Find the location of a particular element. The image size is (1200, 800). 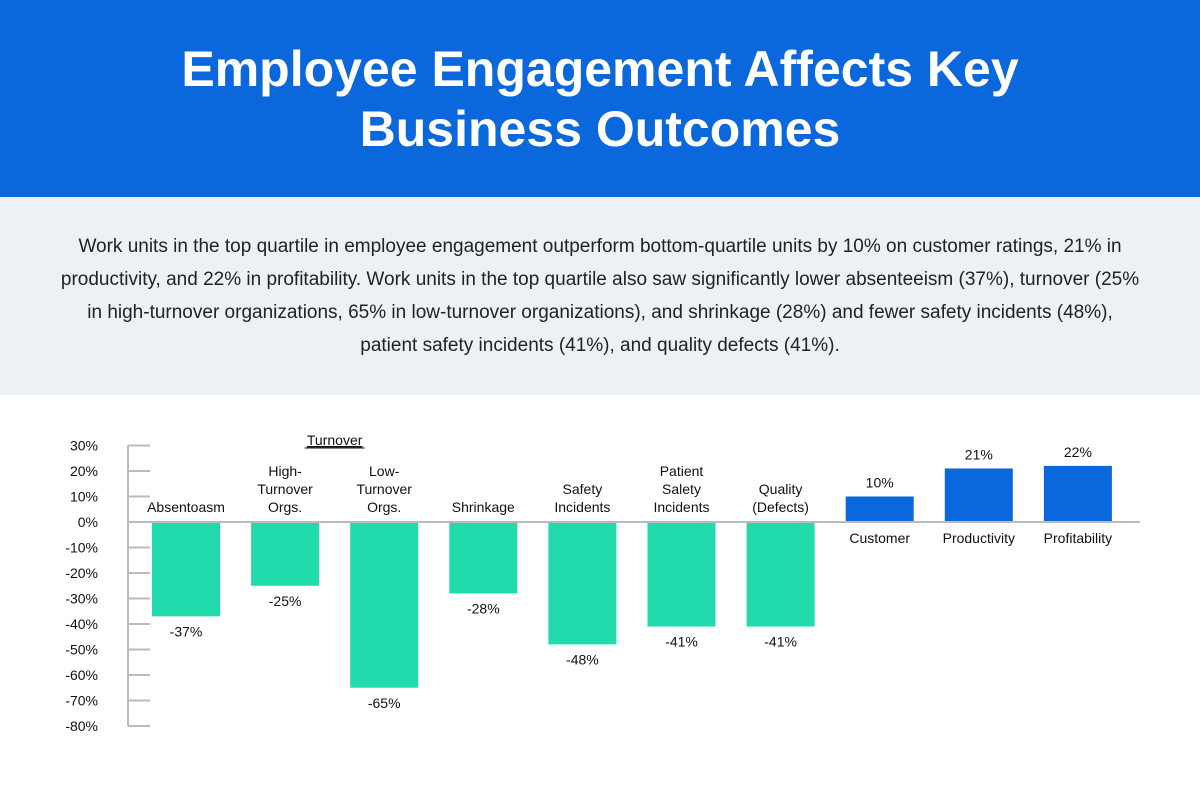

y-tick-label: -50% is located at coordinates (81, 650).